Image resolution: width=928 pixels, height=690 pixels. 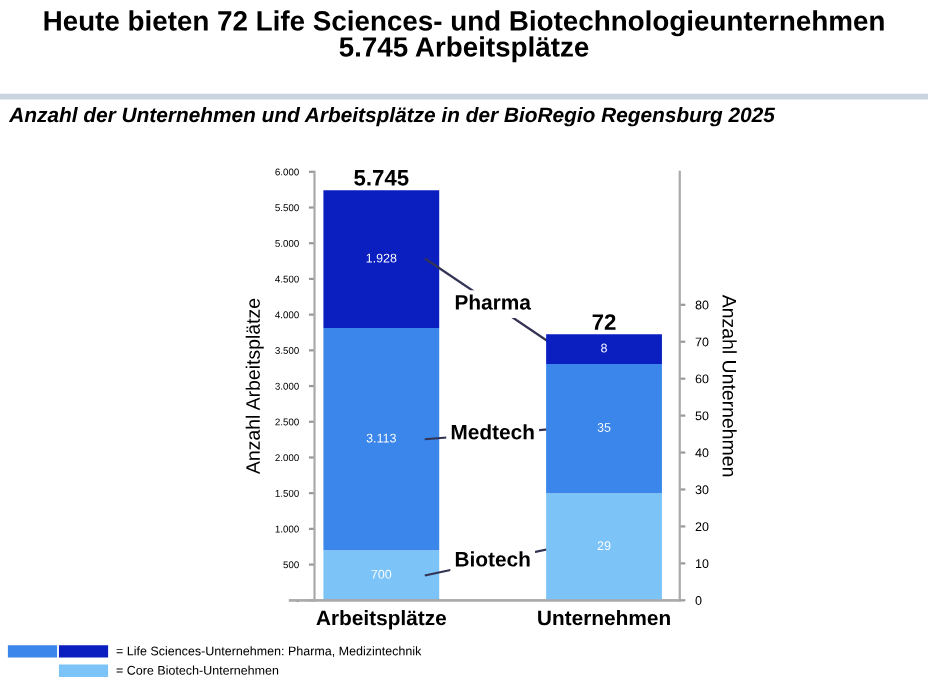 What do you see at coordinates (492, 559) in the screenshot?
I see `series-label: Biotech` at bounding box center [492, 559].